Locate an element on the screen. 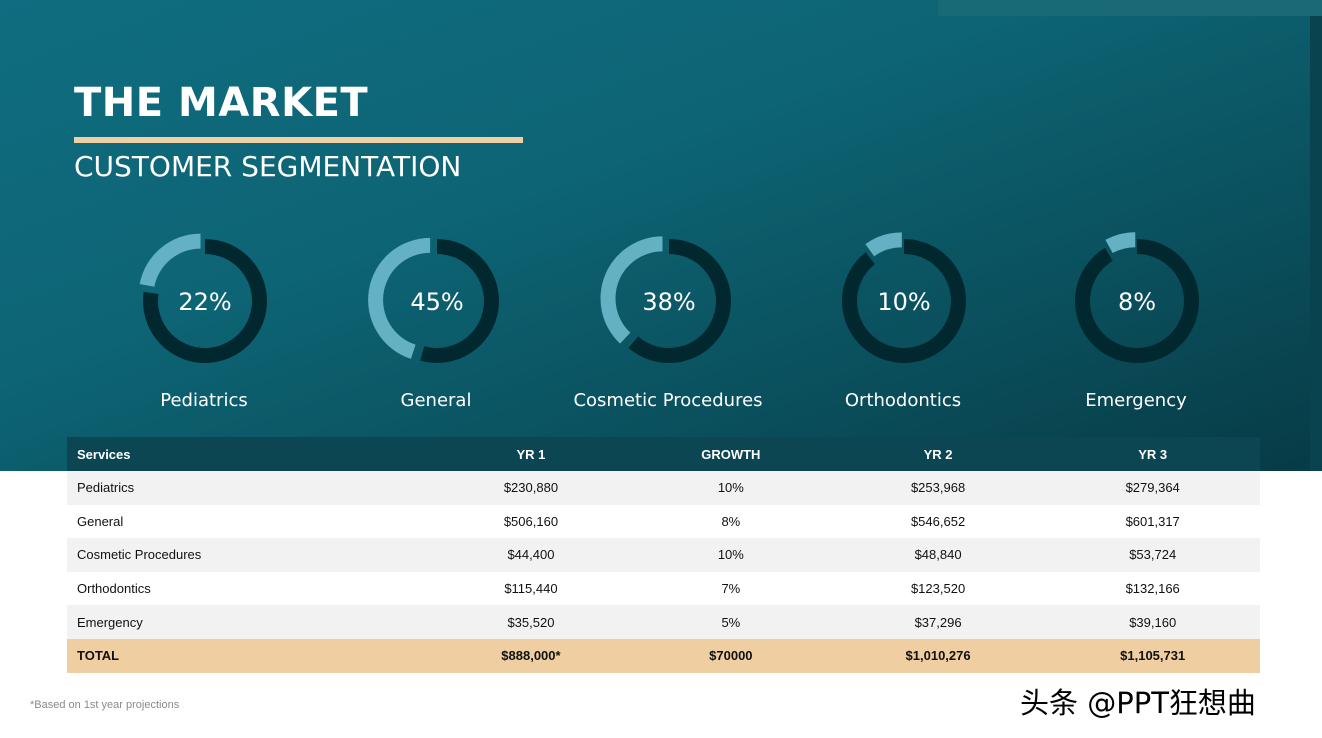 This screenshot has width=1322, height=738. table-row: General $506,160 8% $546,652 $601,317 is located at coordinates (663, 521).